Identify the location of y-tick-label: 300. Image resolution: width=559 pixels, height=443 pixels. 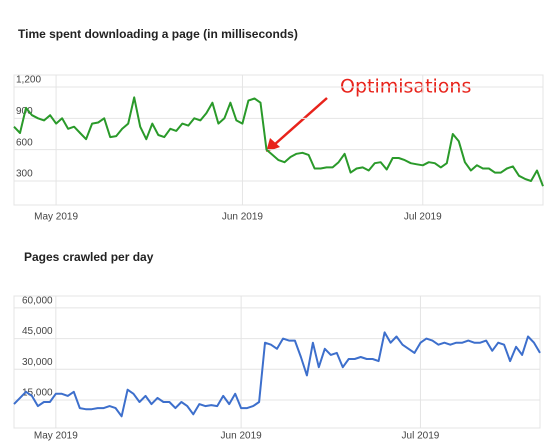
(24, 174).